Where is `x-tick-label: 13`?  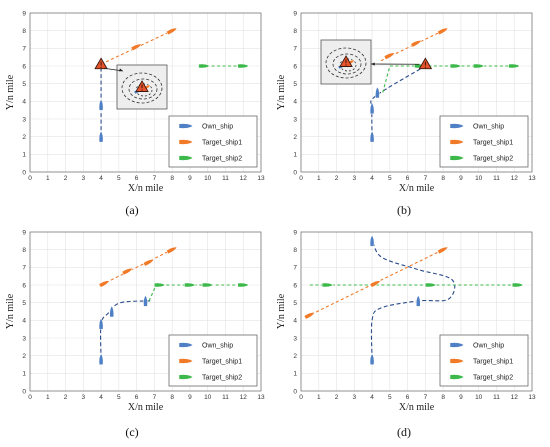
x-tick-label: 13 is located at coordinates (261, 178).